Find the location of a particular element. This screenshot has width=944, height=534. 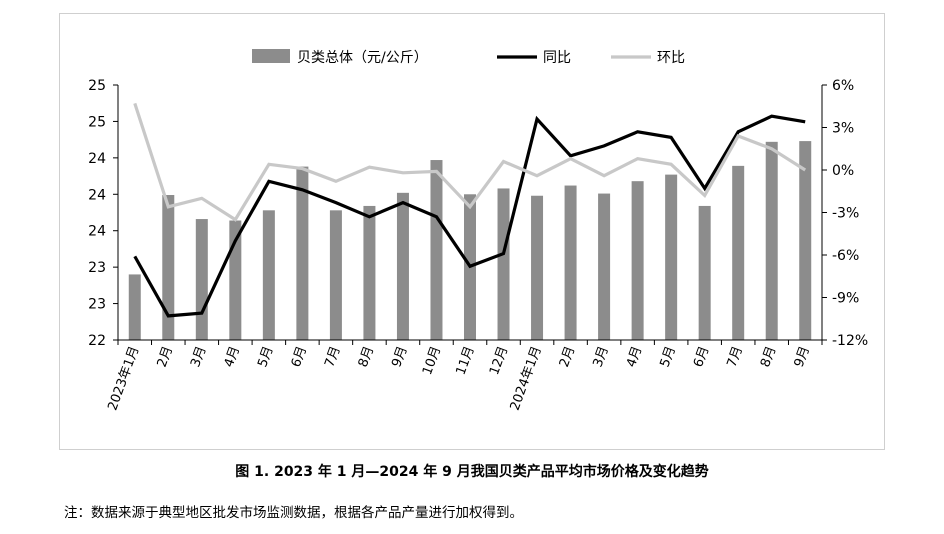

left-tick-label-4: 24 is located at coordinates (97, 195).